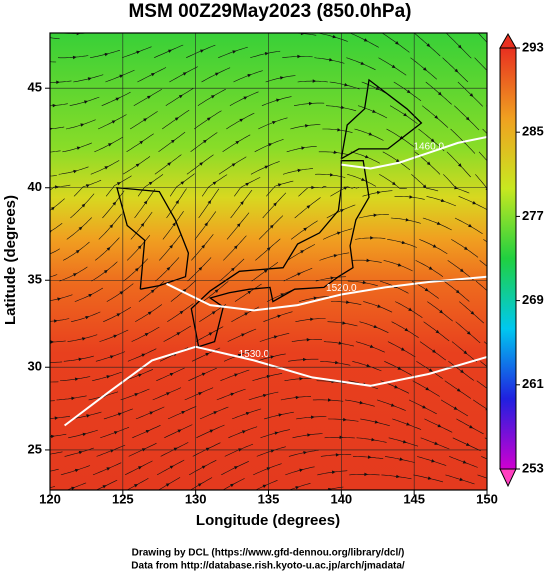  Describe the element at coordinates (35, 448) in the screenshot. I see `y-tick-label: 25` at that location.